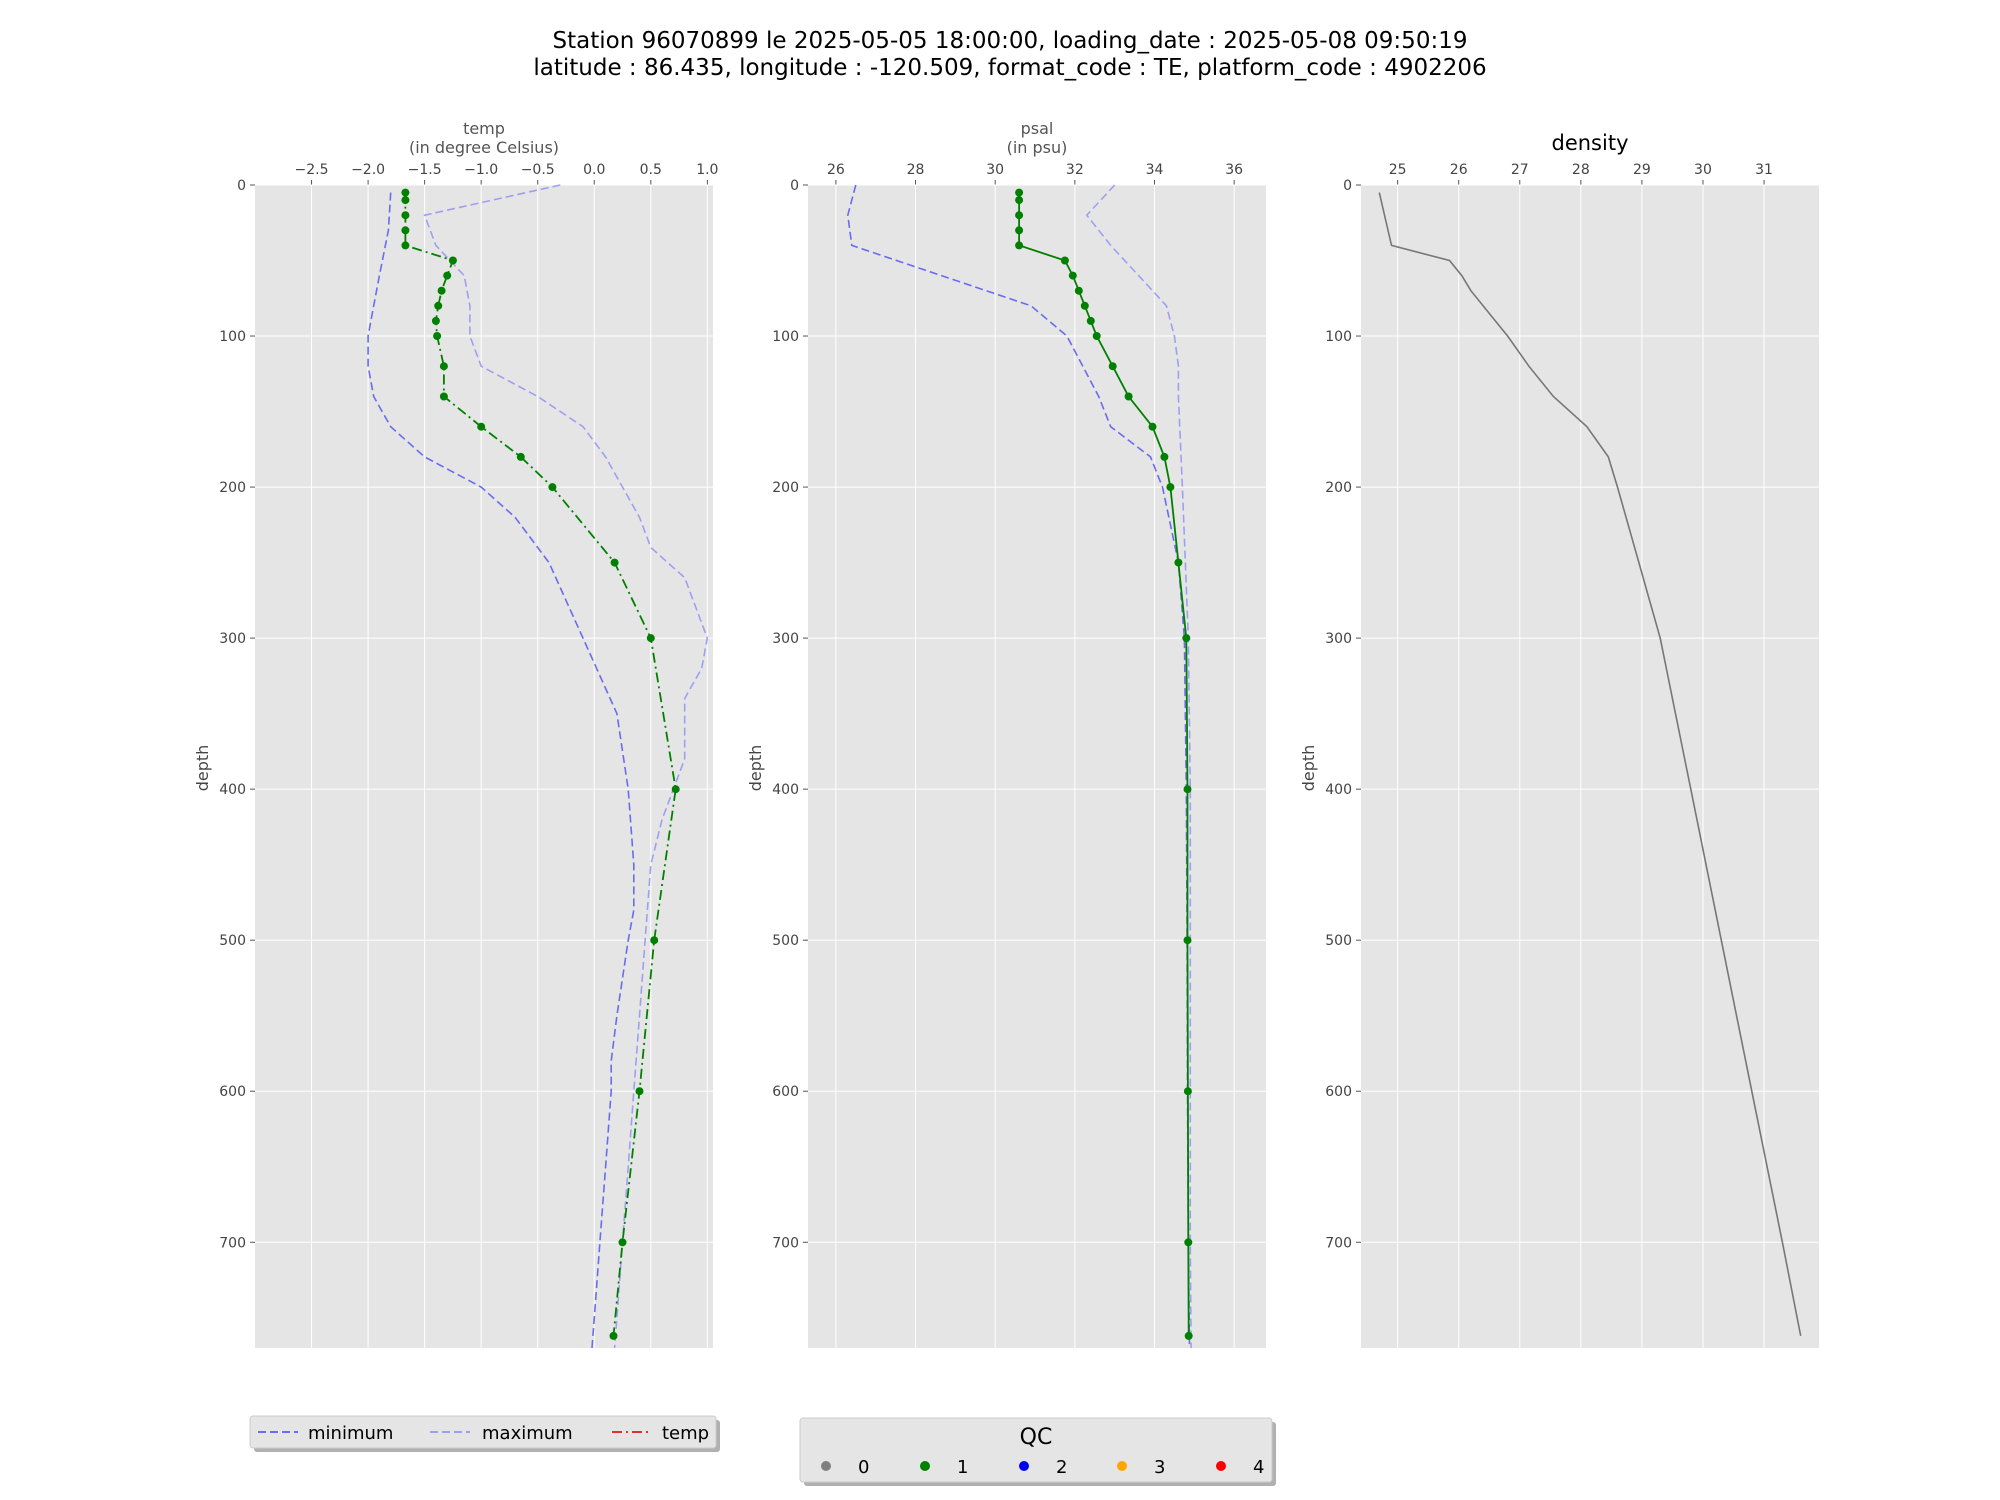  I want to click on density-x-tick-label: 28, so click(1581, 170).